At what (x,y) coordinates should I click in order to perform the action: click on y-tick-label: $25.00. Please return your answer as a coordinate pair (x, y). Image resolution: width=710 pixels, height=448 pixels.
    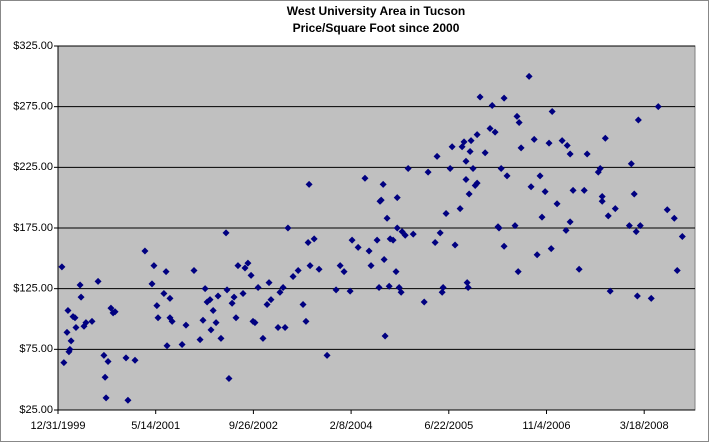
    Looking at the image, I should click on (36, 410).